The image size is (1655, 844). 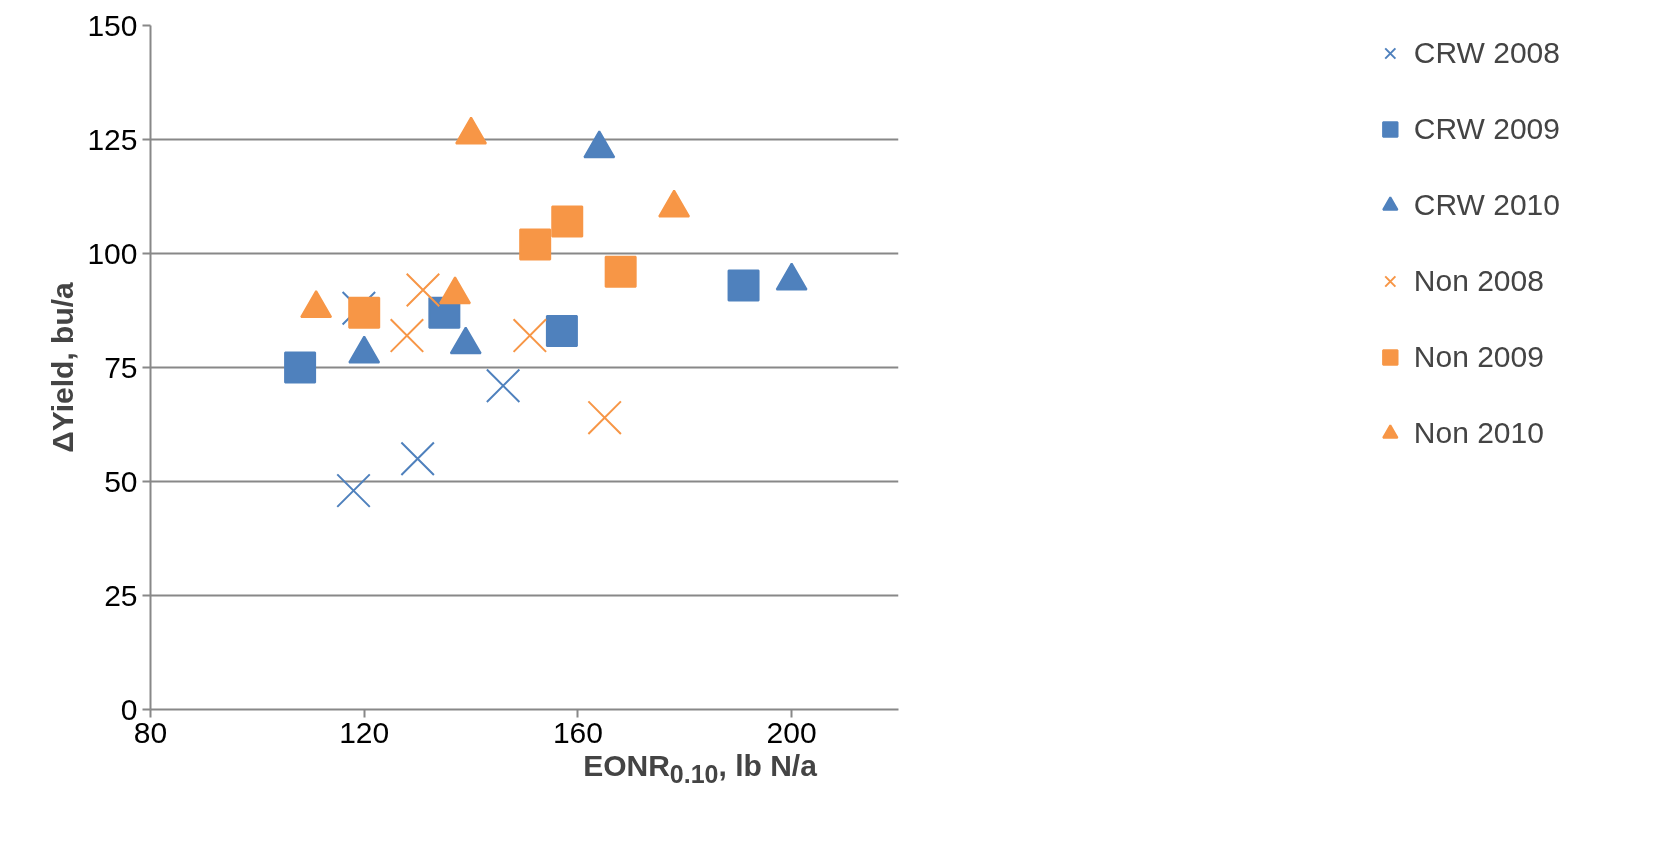 What do you see at coordinates (364, 732) in the screenshot?
I see `x-tick-label: 120` at bounding box center [364, 732].